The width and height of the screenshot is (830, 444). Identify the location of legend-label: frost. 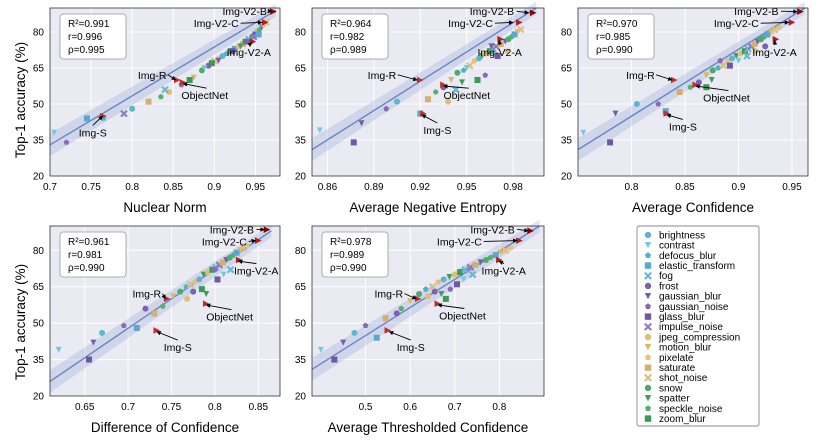
(669, 286).